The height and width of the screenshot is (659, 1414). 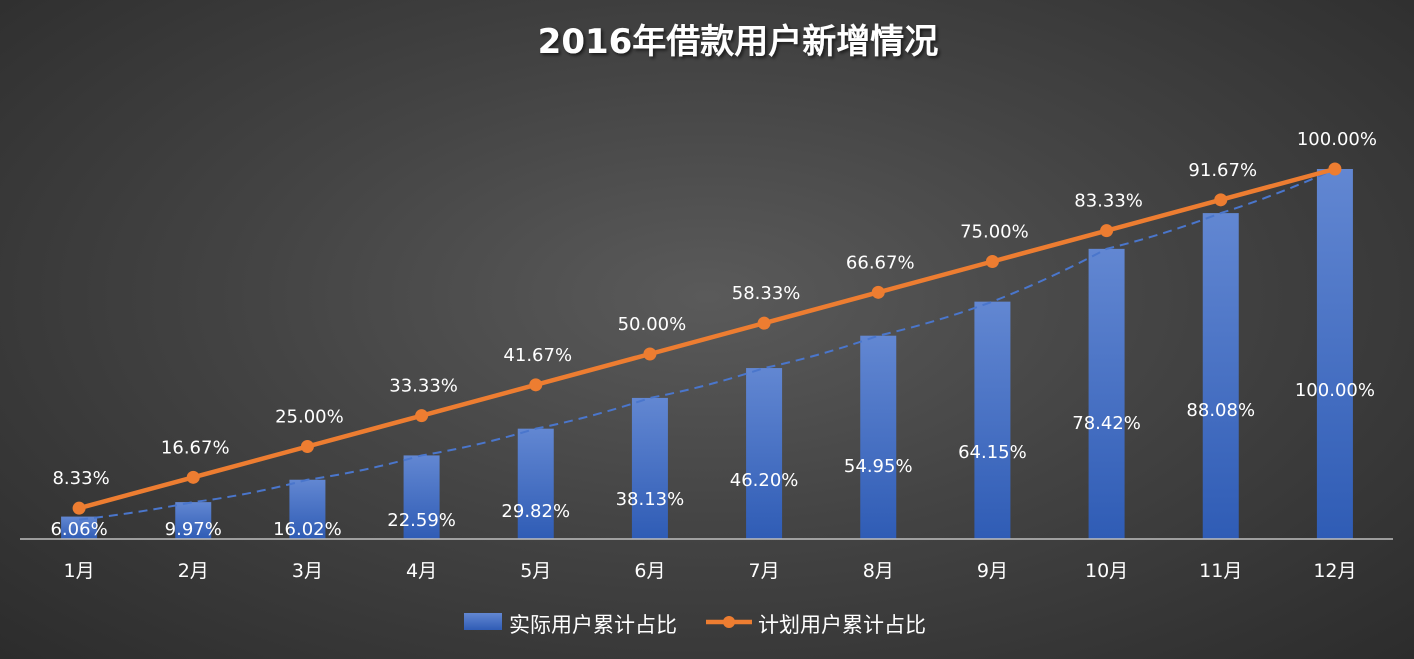 What do you see at coordinates (880, 262) in the screenshot?
I see `plan-label-8: 66.67%` at bounding box center [880, 262].